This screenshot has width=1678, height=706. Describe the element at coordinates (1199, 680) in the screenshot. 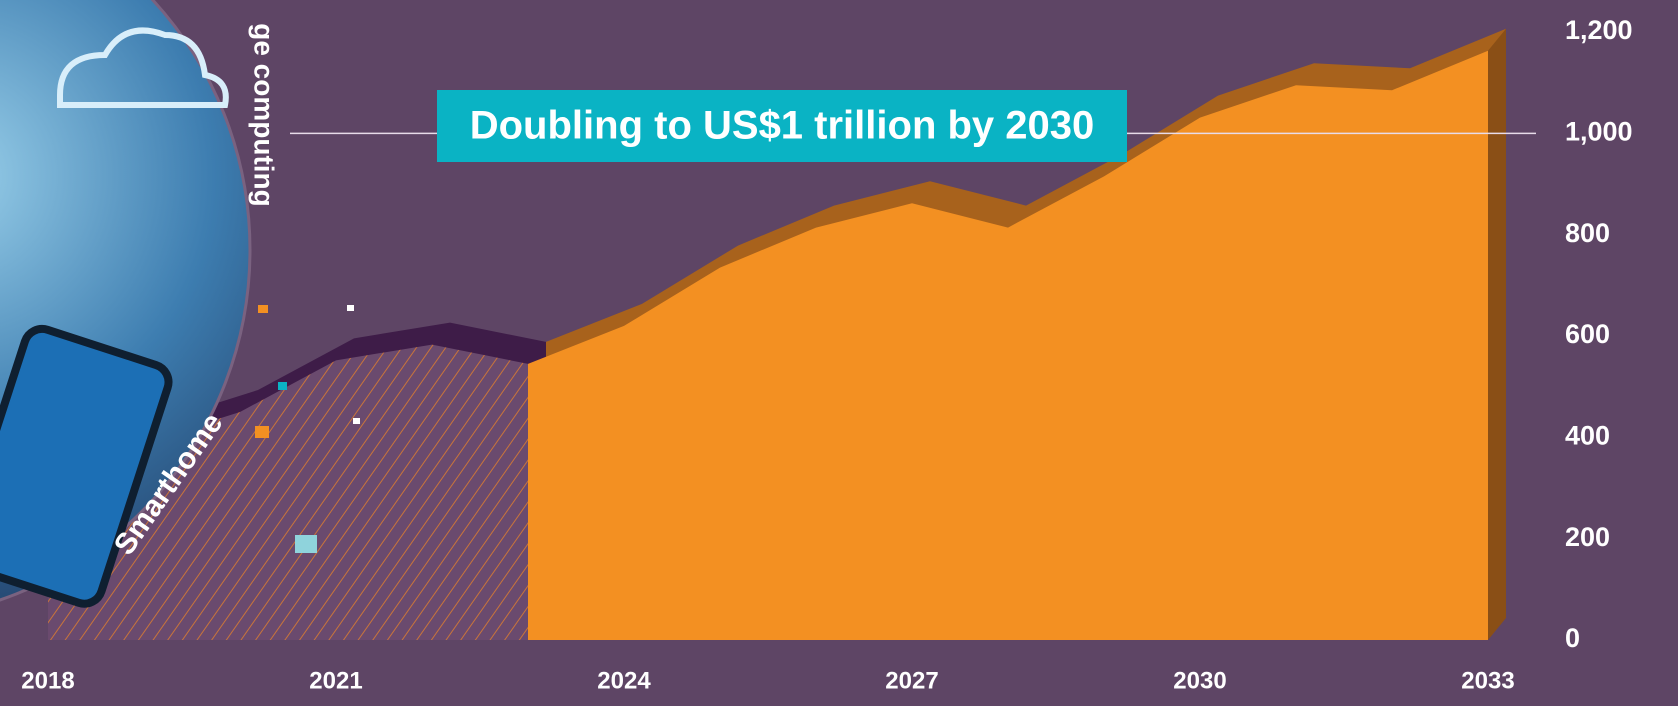

I see `x-tick-label: 2030` at that location.